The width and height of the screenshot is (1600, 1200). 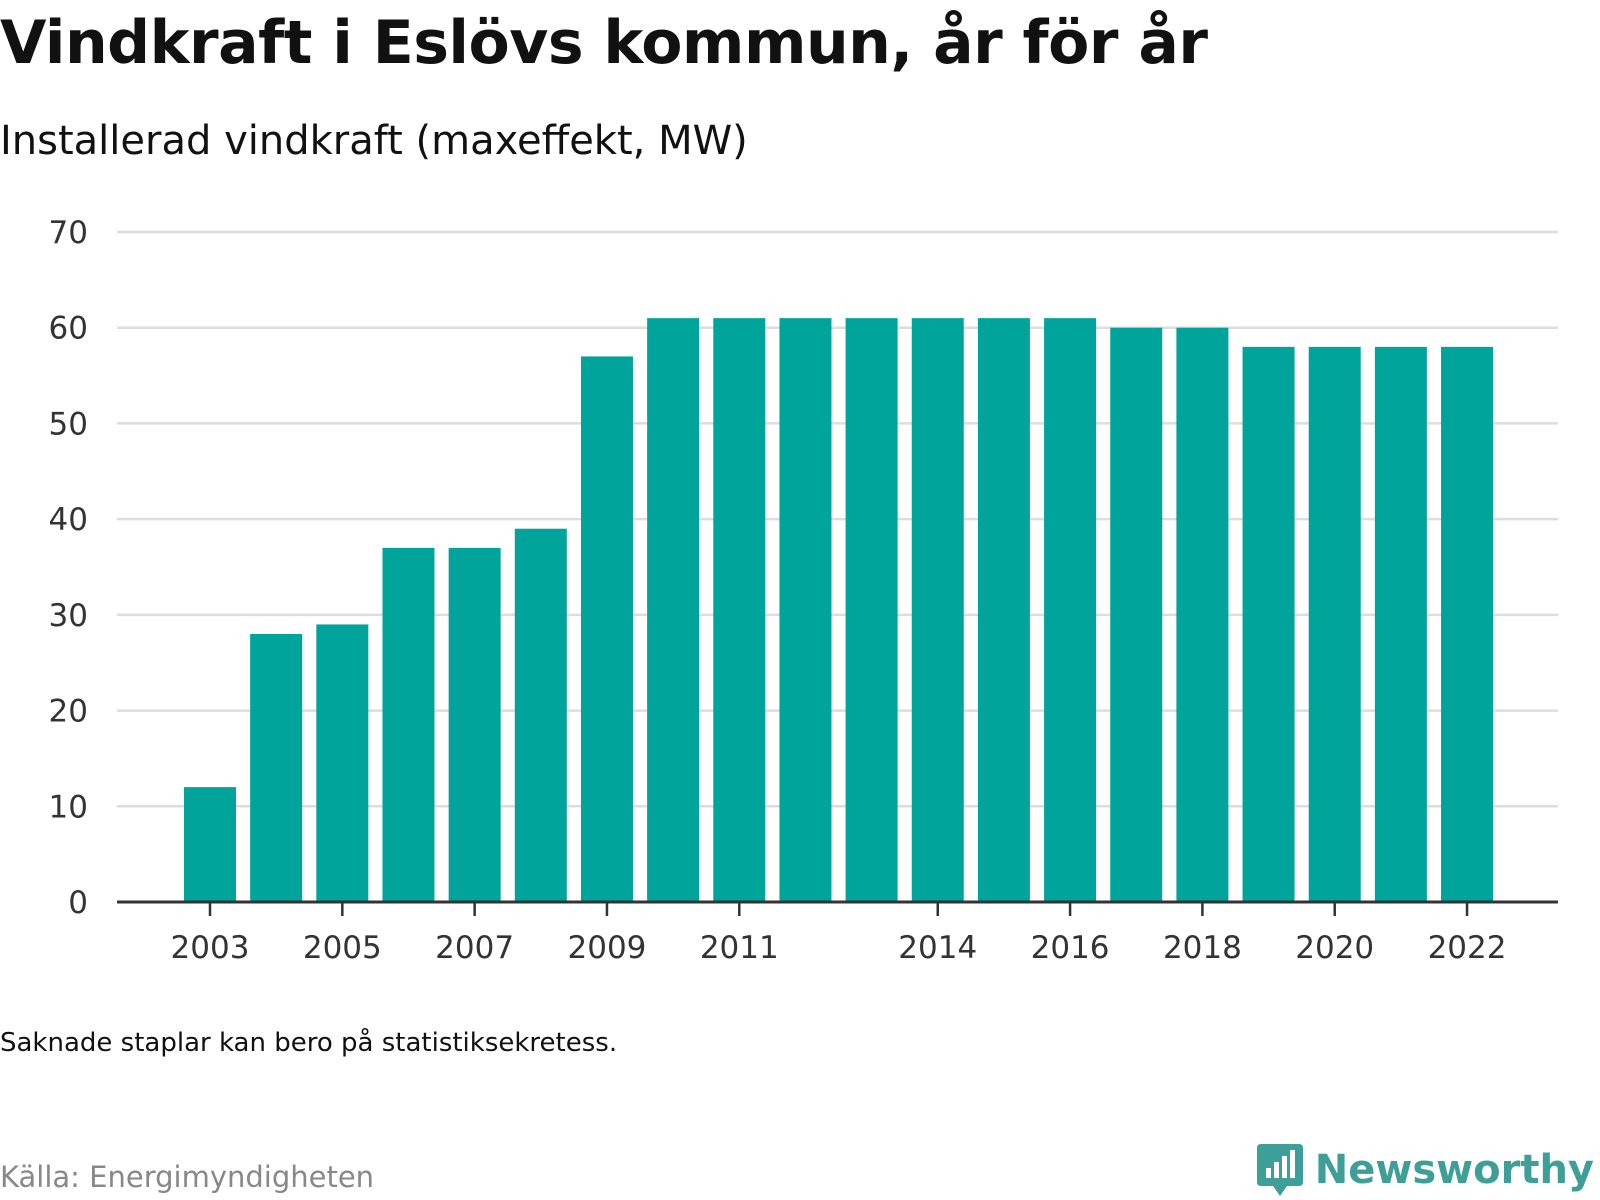 What do you see at coordinates (1070, 948) in the screenshot?
I see `x-tick-label: 2016` at bounding box center [1070, 948].